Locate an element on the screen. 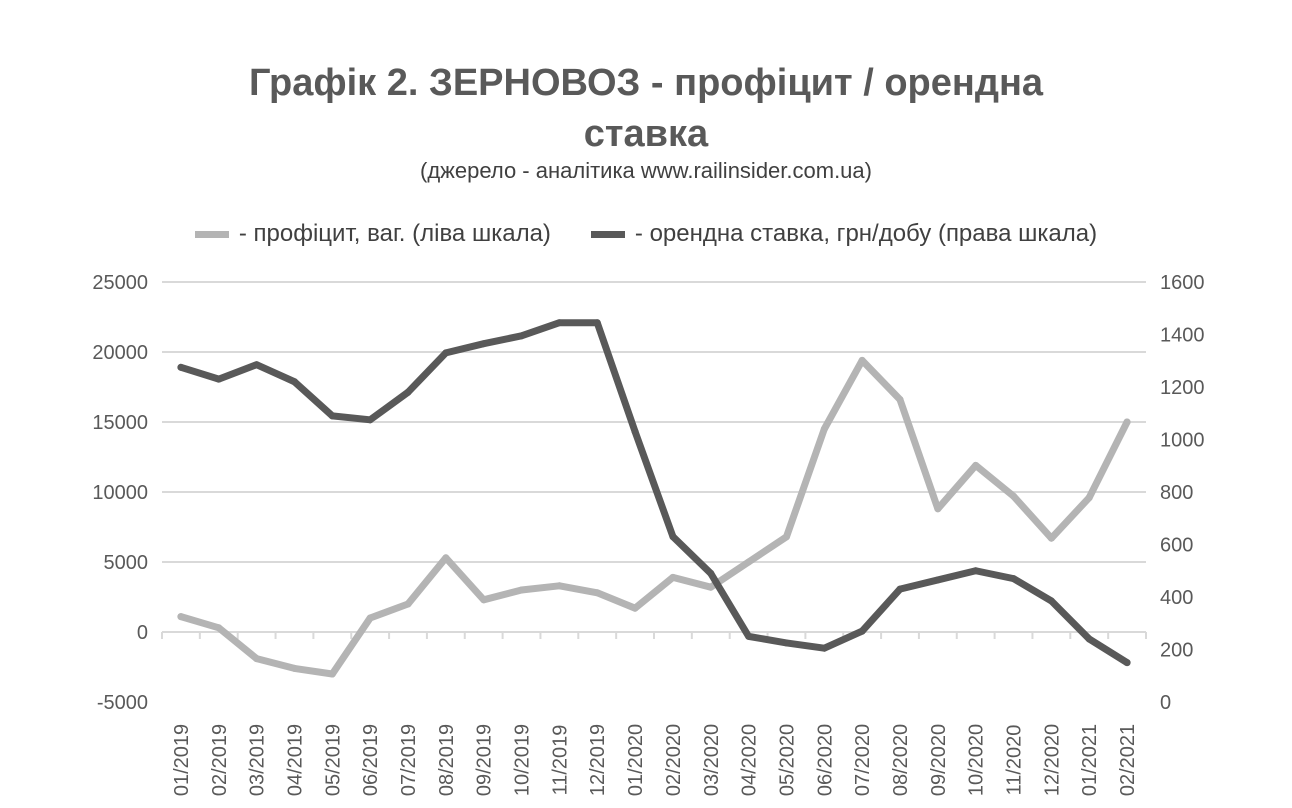  y-left-tick-label: 5000 is located at coordinates (126, 563).